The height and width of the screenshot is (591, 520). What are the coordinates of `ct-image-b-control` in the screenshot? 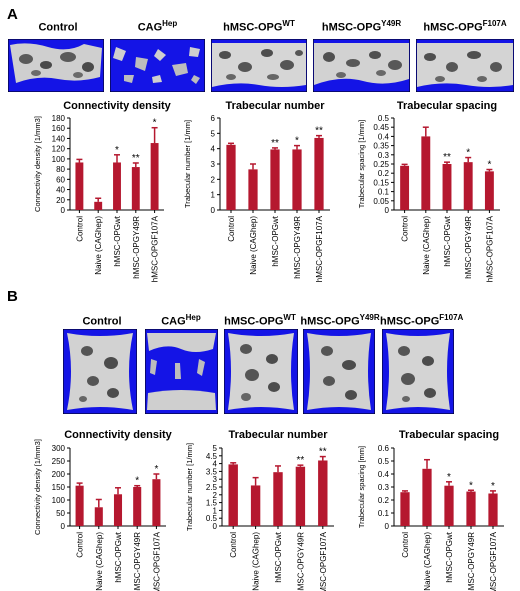 It's located at (100, 371).